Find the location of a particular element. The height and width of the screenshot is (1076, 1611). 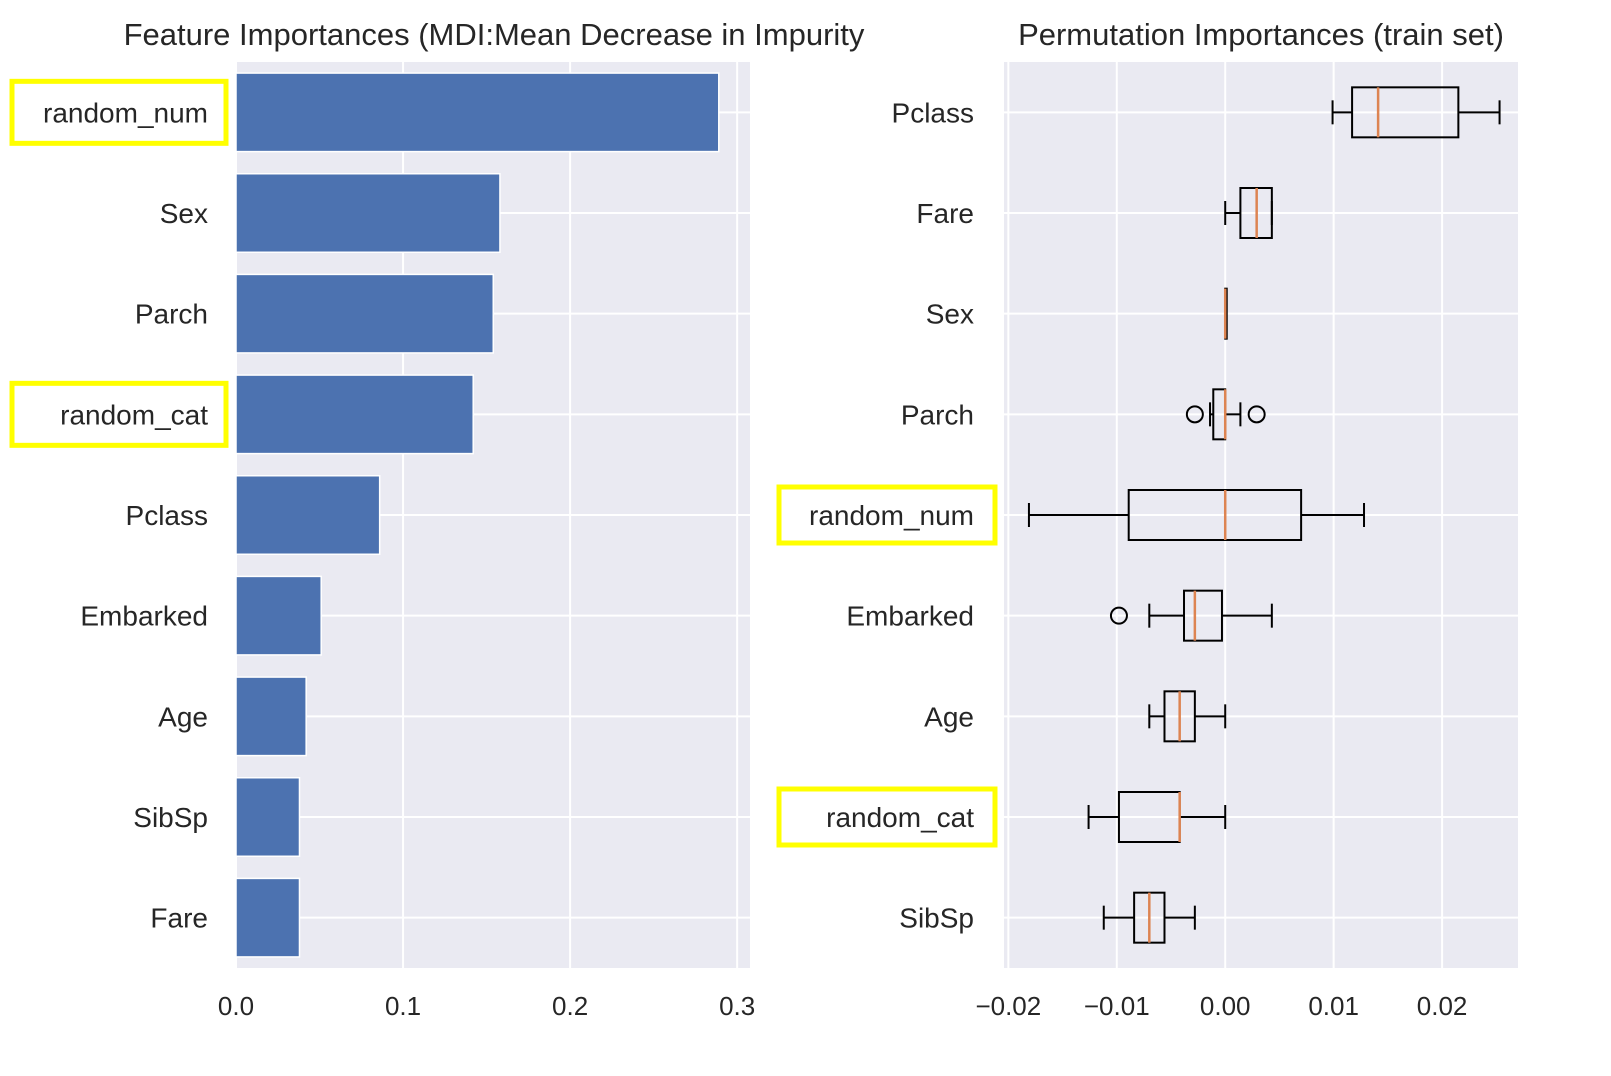

mdi-ytick-pclass: Pclass is located at coordinates (167, 515).